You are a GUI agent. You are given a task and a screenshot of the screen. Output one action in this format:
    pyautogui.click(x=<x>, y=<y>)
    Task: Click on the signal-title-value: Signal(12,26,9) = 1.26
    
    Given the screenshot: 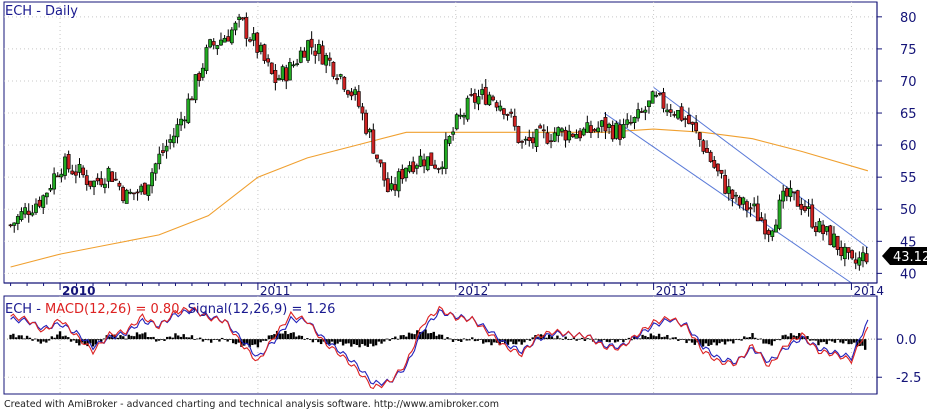 What is the action you would take?
    pyautogui.click(x=262, y=309)
    